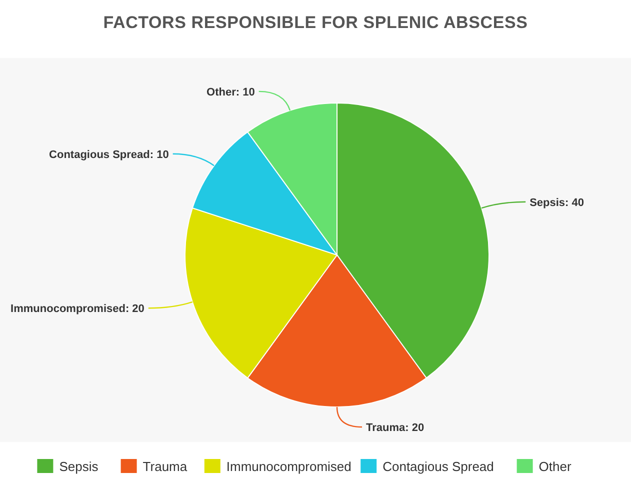  What do you see at coordinates (79, 466) in the screenshot?
I see `legend-label: Sepsis` at bounding box center [79, 466].